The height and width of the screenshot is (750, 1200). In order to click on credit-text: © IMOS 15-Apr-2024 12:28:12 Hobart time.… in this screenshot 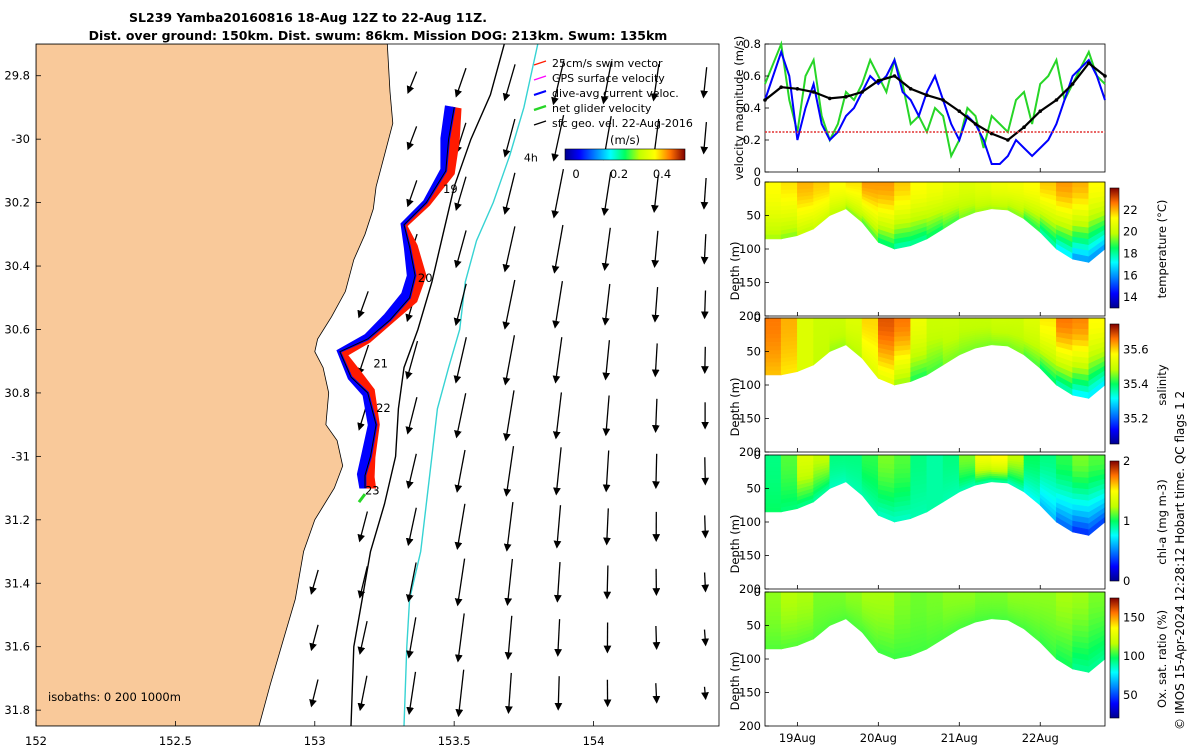, I will do `click(1180, 560)`.